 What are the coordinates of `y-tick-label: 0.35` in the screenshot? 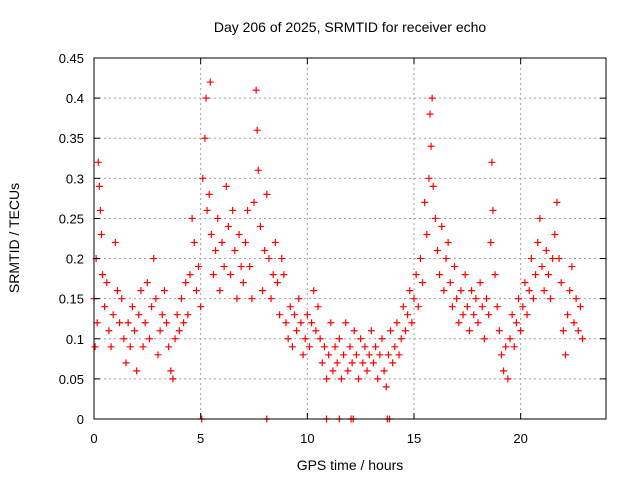 It's located at (71, 138).